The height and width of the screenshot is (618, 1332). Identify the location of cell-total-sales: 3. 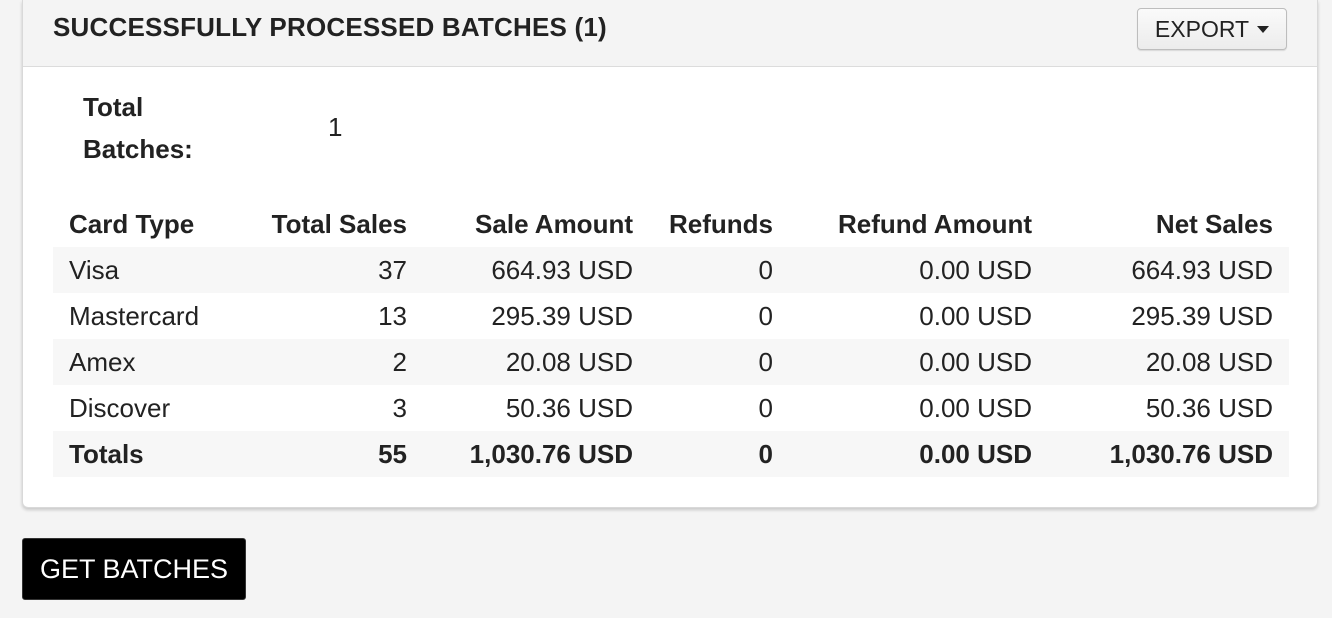
(399, 407).